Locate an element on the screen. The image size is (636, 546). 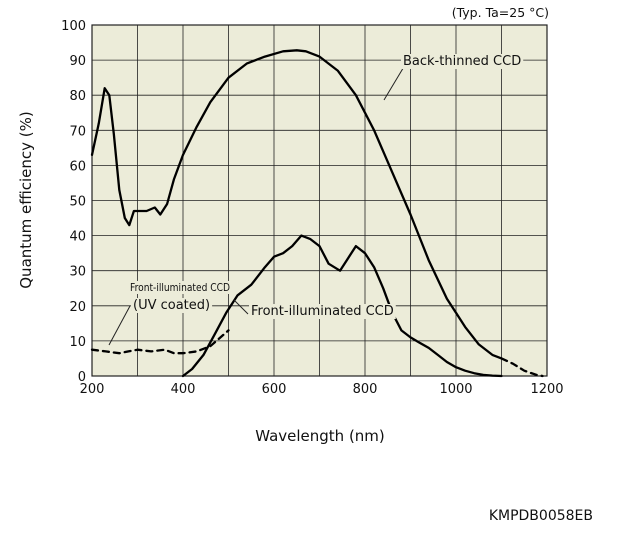
series-label-uv-line1-bg is located at coordinates (180, 287).